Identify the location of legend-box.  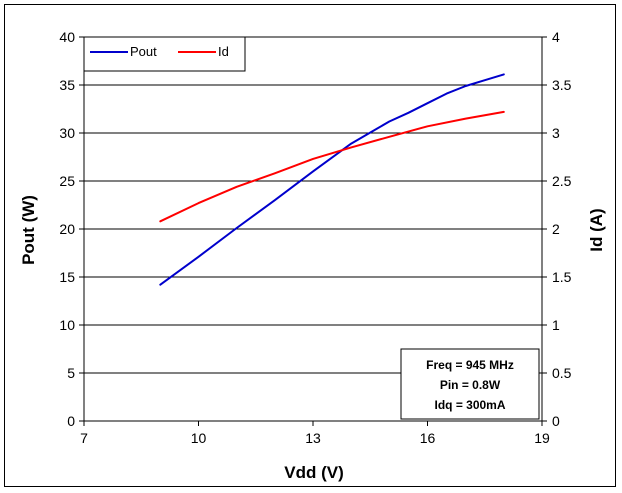
(164, 54).